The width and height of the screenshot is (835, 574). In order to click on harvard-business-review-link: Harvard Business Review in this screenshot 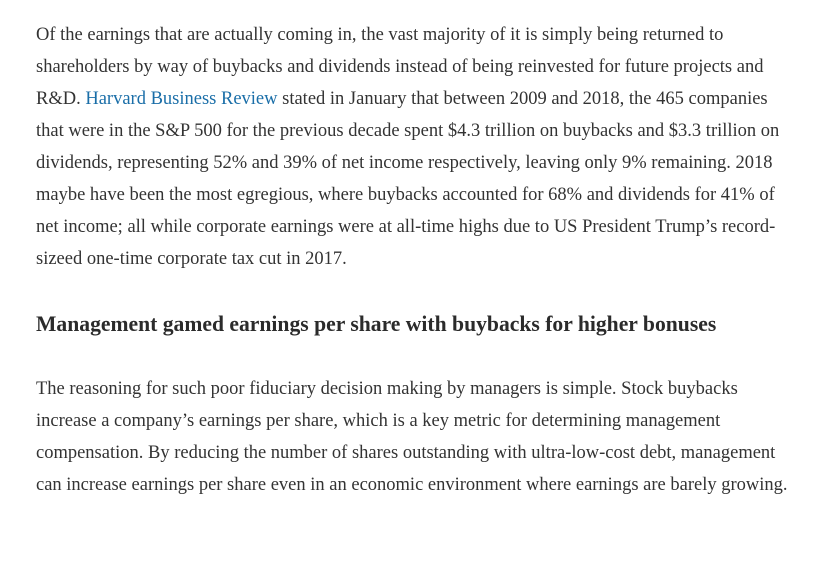, I will do `click(181, 99)`.